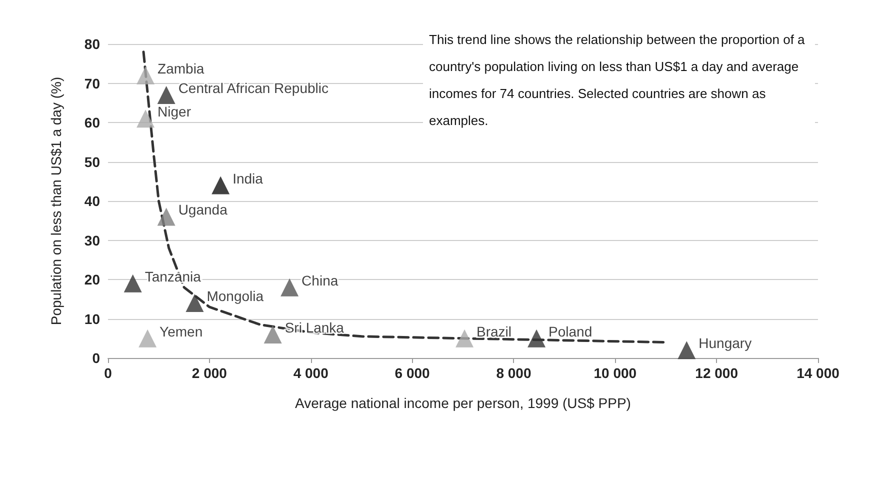 The image size is (873, 504). What do you see at coordinates (92, 122) in the screenshot?
I see `y-tick-label: 60` at bounding box center [92, 122].